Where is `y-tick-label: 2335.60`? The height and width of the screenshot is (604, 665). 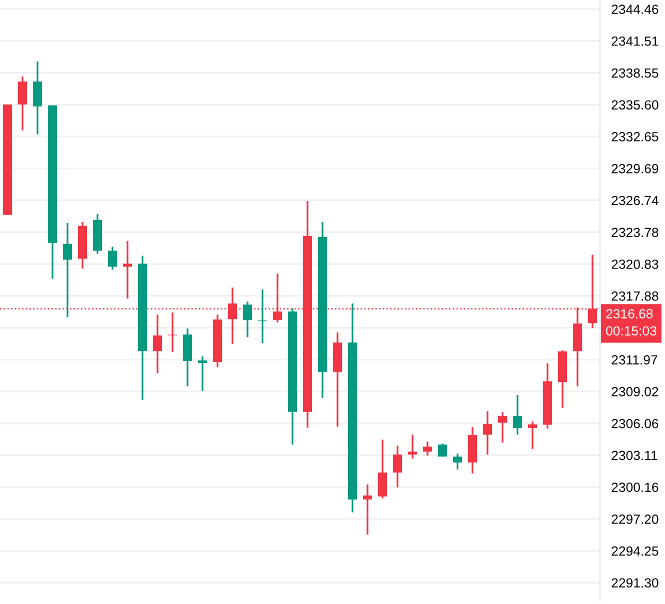 y-tick-label: 2335.60 is located at coordinates (635, 105).